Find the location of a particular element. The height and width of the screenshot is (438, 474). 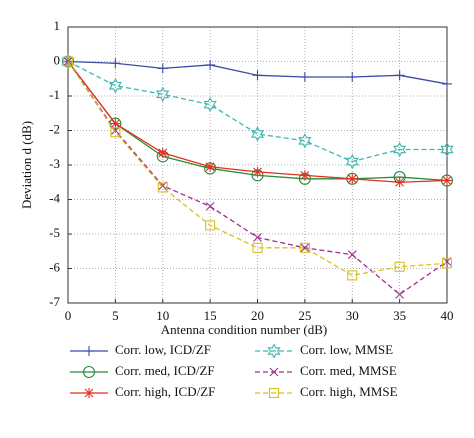

legend-label: Corr. low, MMSE is located at coordinates (346, 349).